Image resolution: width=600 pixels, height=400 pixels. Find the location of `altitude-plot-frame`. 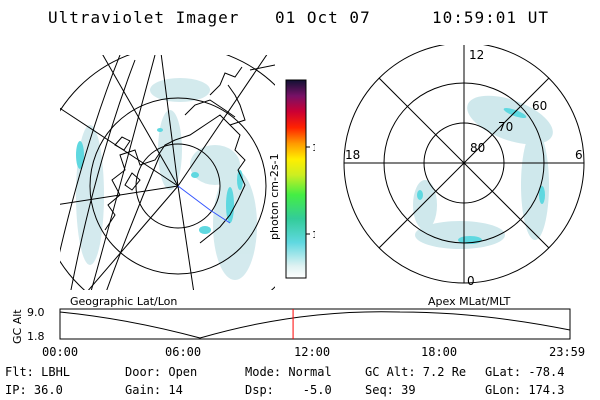

altitude-plot-frame is located at coordinates (315, 324).